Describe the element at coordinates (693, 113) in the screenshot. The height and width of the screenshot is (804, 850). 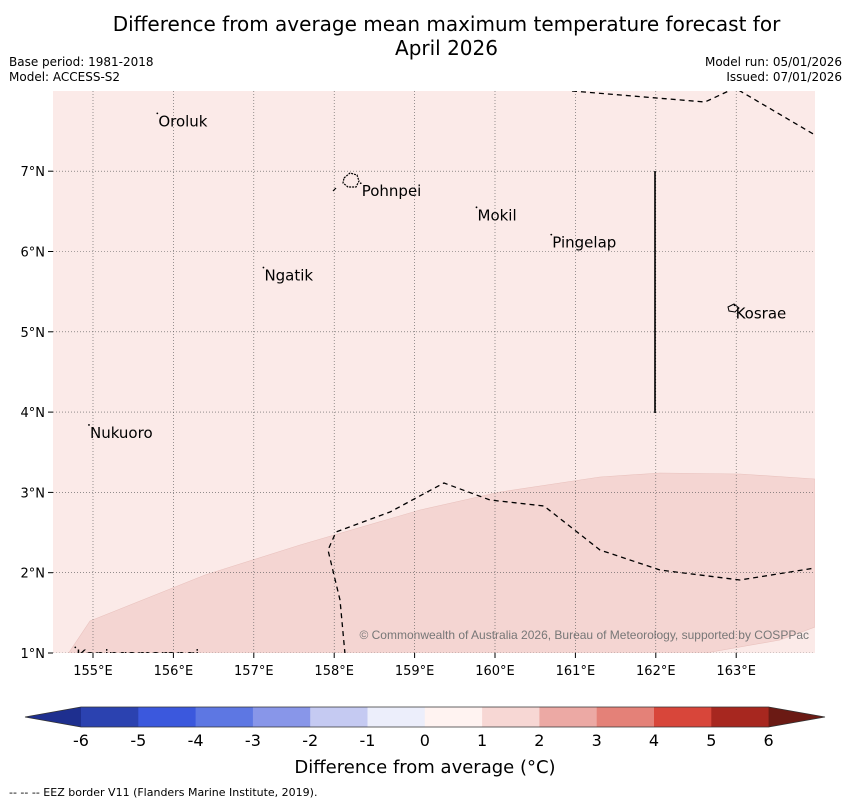
I see `eez-border-north` at that location.